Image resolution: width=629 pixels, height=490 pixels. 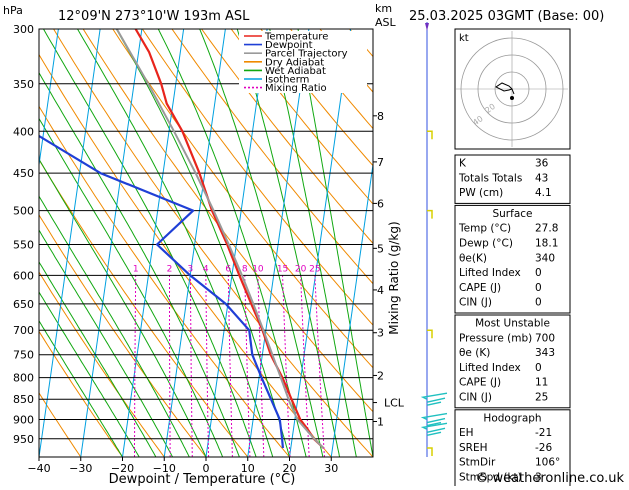 What do you see at coordinates (23, 244) in the screenshot?
I see `pressure-tick-label: 550` at bounding box center [23, 244].